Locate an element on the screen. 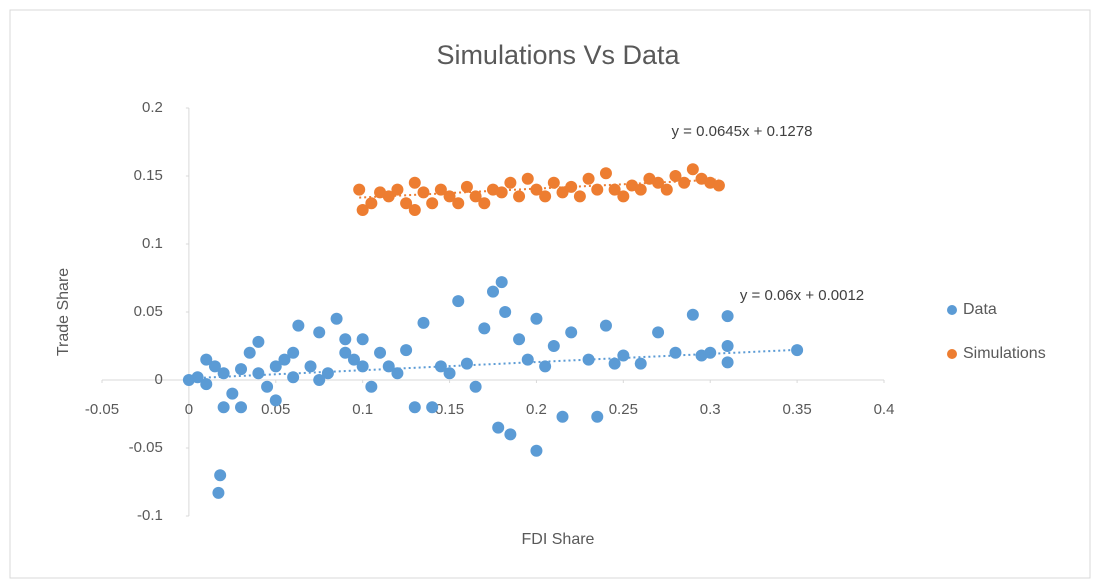  x-tick-label: 0.2 is located at coordinates (536, 409).